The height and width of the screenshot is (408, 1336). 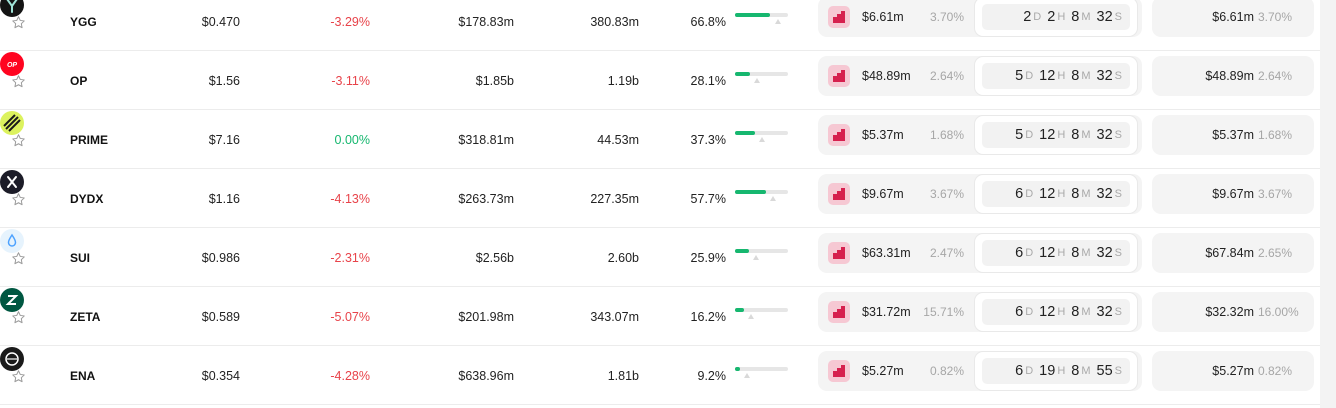 I want to click on summary-card: $5.37m 1.68%, so click(x=1233, y=135).